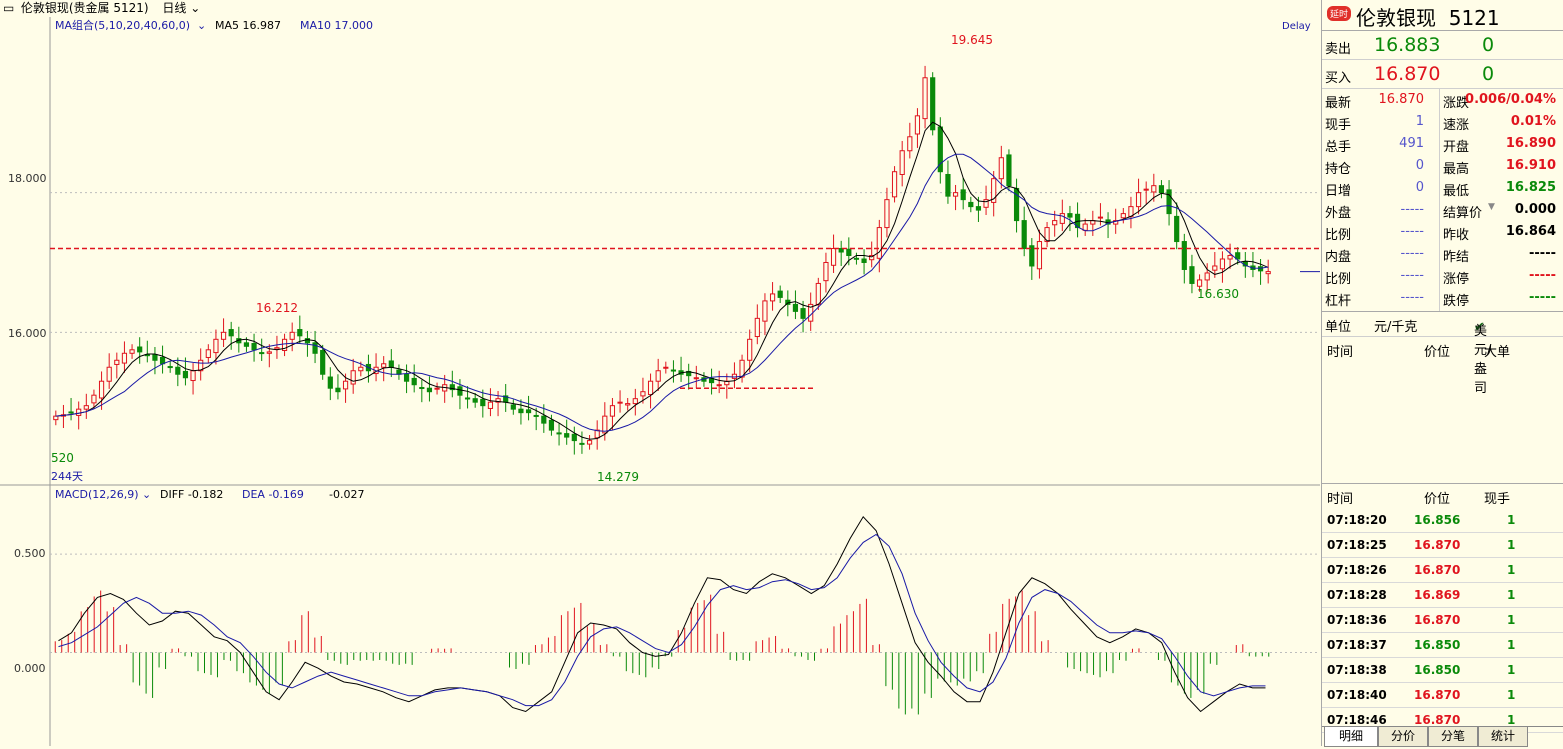 Image resolution: width=1563 pixels, height=749 pixels. I want to click on macd-label: MACD(12,26,9), so click(97, 494).